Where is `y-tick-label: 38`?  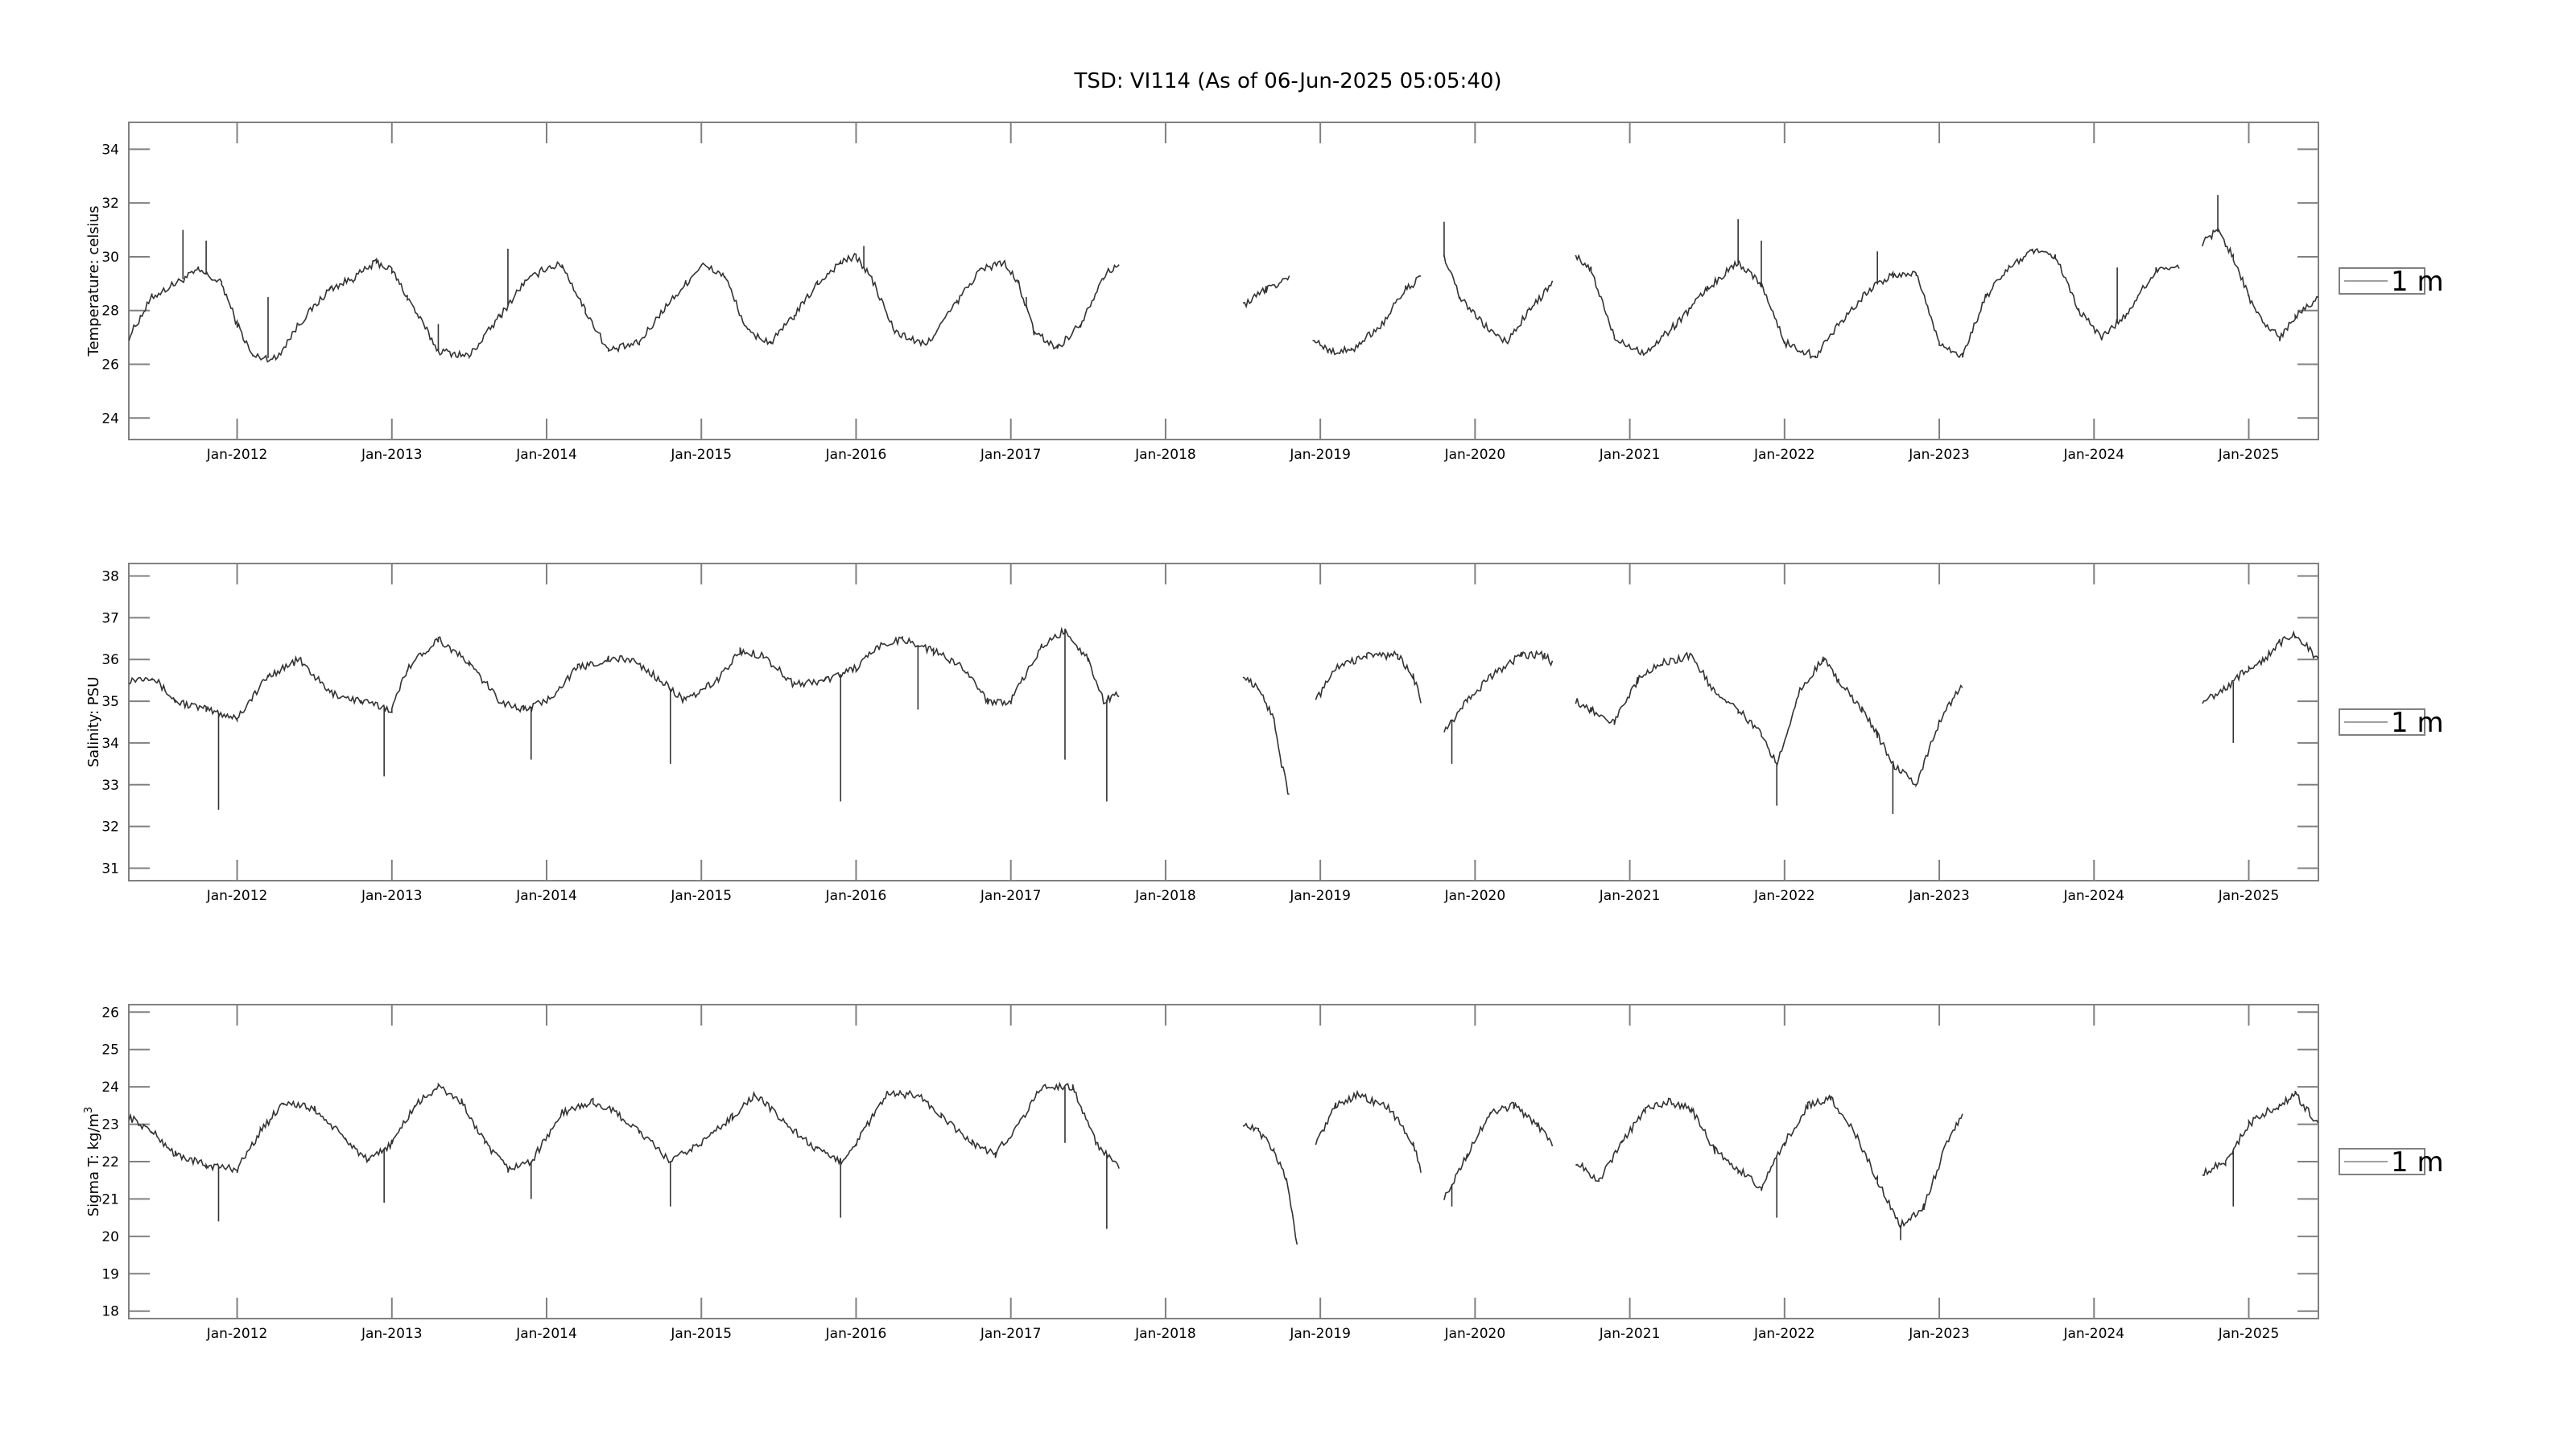
y-tick-label: 38 is located at coordinates (110, 577).